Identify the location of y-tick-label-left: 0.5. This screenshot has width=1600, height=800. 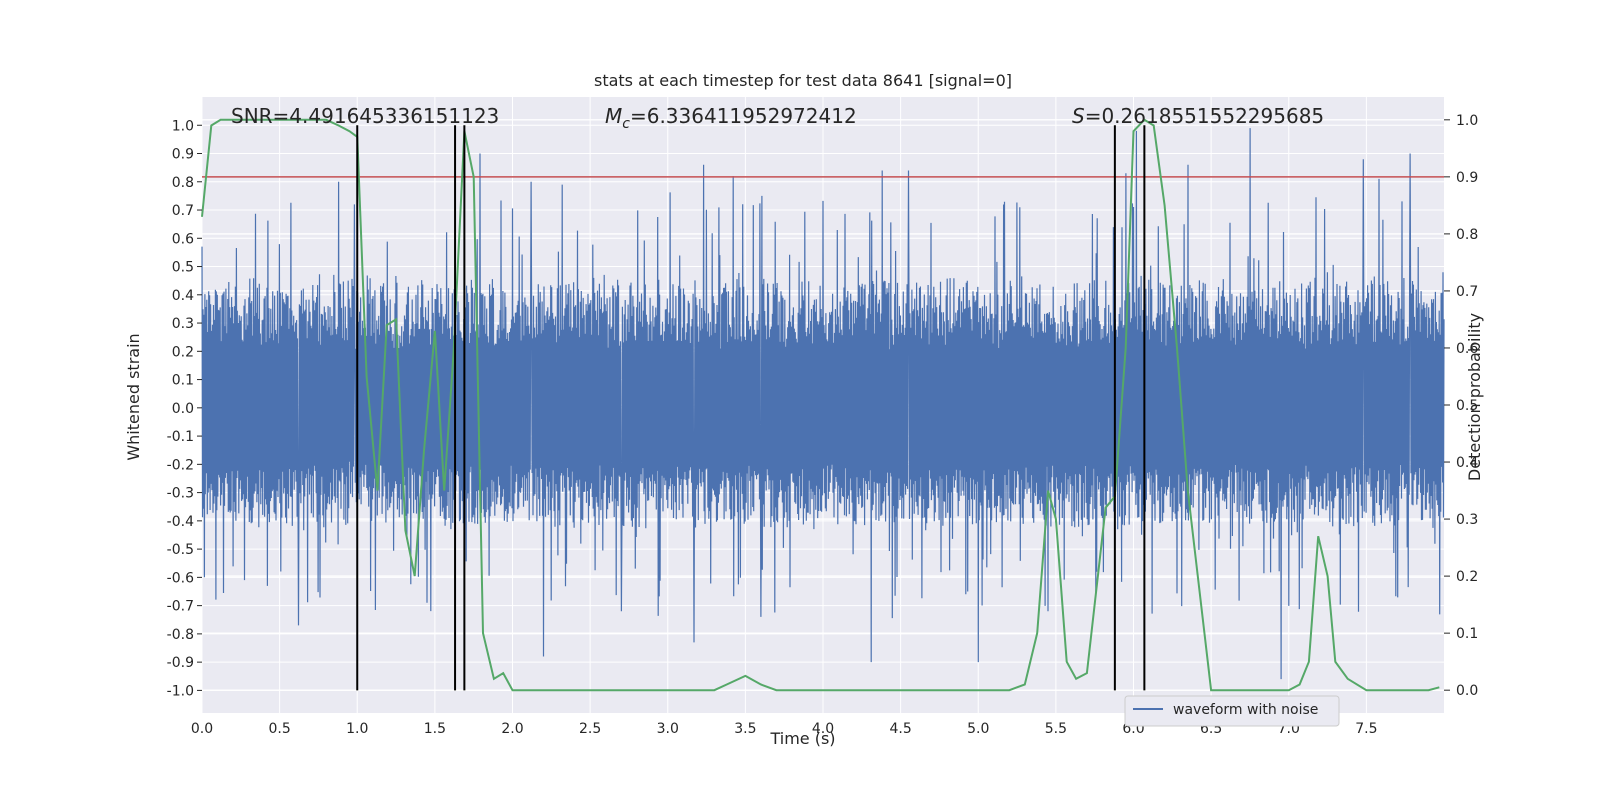
(183, 268).